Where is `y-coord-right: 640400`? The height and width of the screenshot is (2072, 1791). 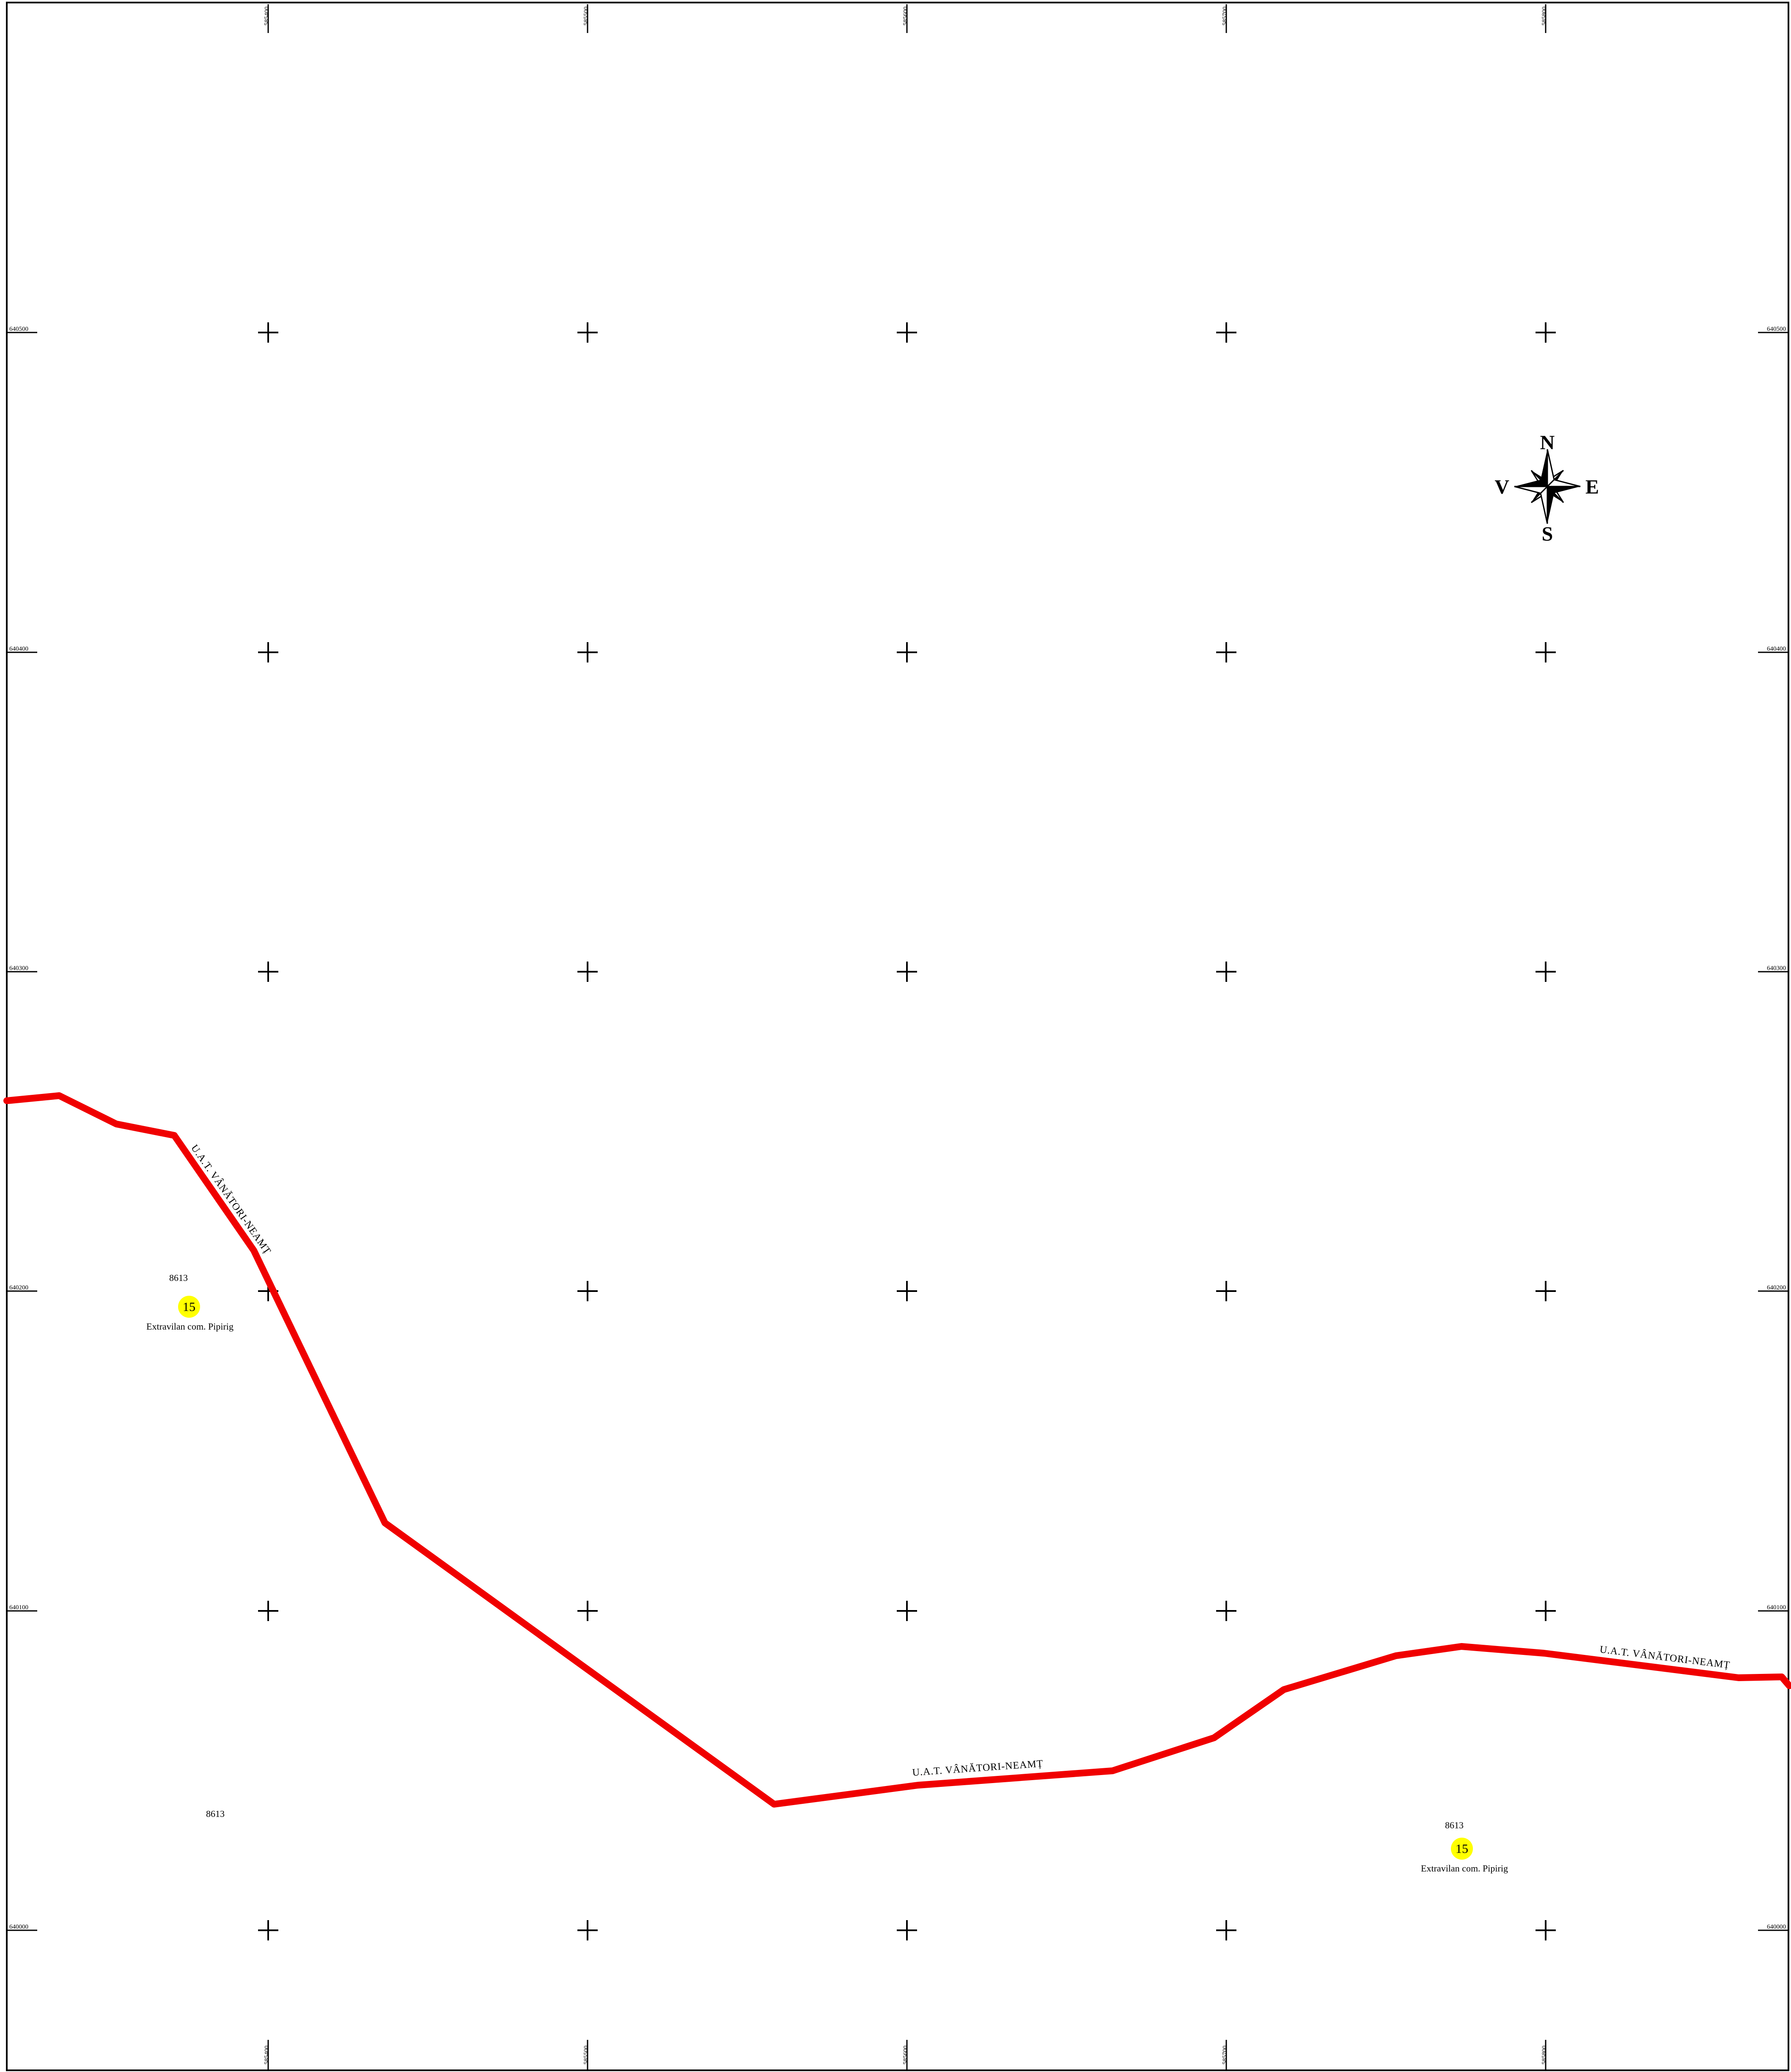 y-coord-right: 640400 is located at coordinates (1776, 649).